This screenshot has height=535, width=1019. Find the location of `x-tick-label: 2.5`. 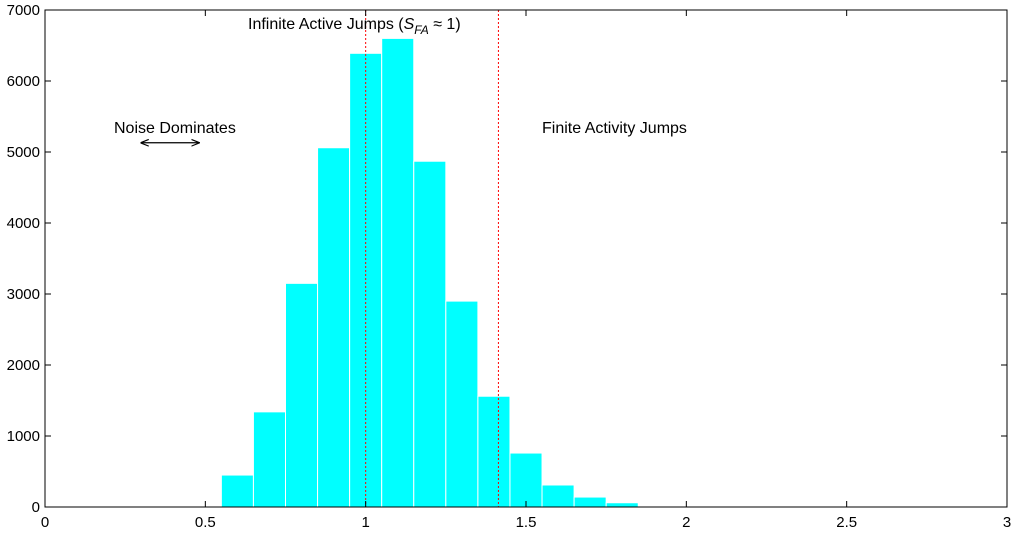

x-tick-label: 2.5 is located at coordinates (846, 522).